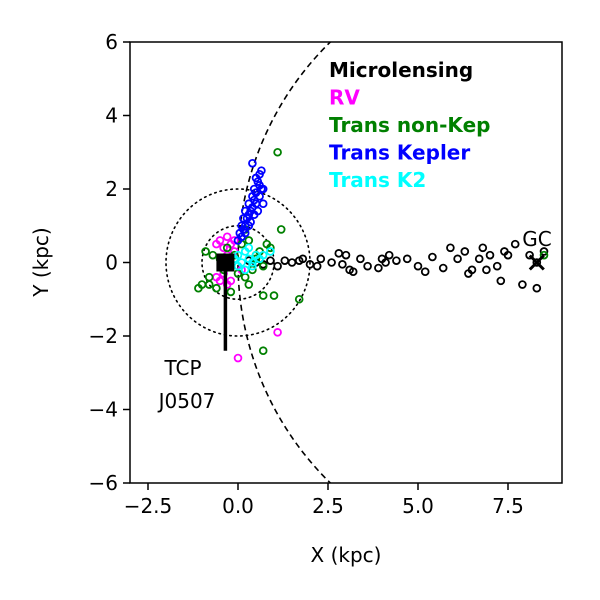 Image resolution: width=600 pixels, height=600 pixels. What do you see at coordinates (182, 368) in the screenshot?
I see `target-label-line1: TCP` at bounding box center [182, 368].